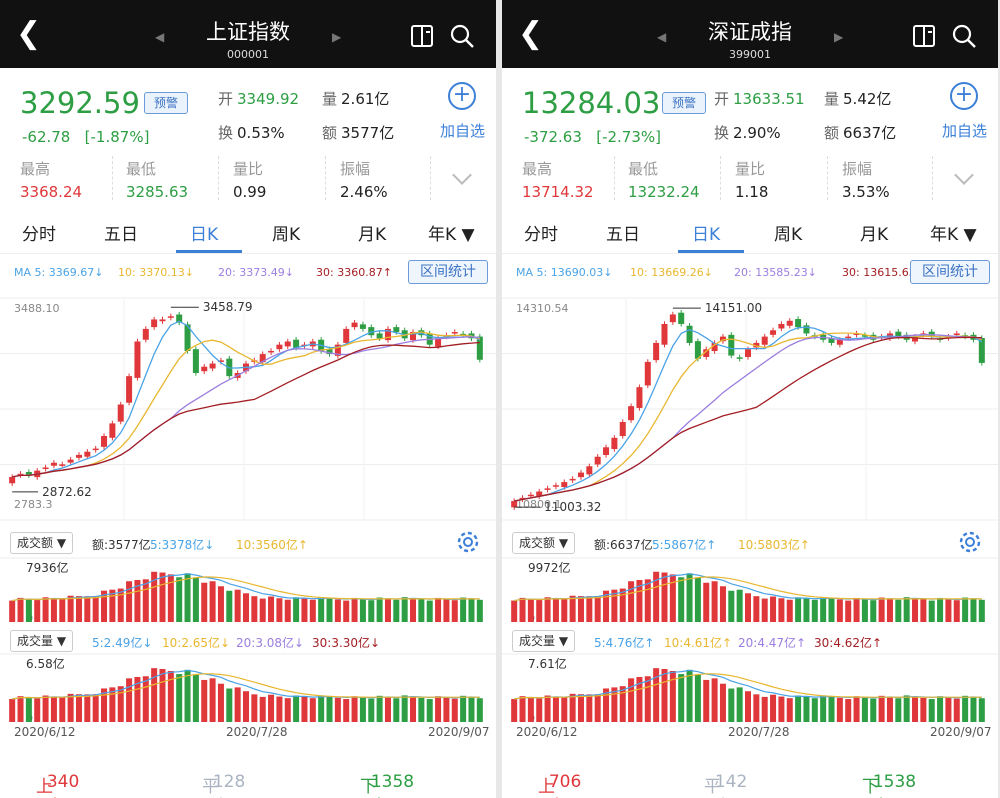  Describe the element at coordinates (248, 34) in the screenshot. I see `header-bar: ❮ ◀ 上证指数 000001 ▶` at that location.